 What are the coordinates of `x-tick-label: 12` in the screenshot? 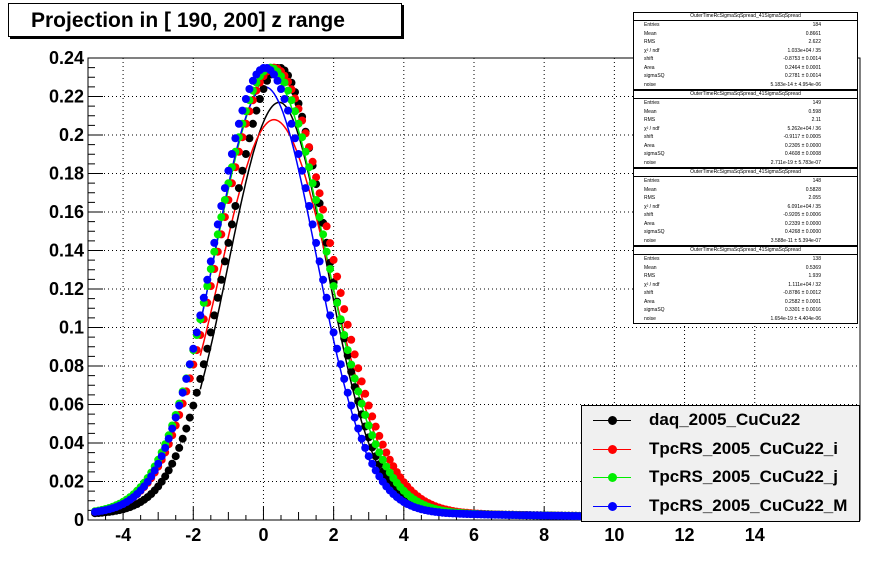 It's located at (685, 535).